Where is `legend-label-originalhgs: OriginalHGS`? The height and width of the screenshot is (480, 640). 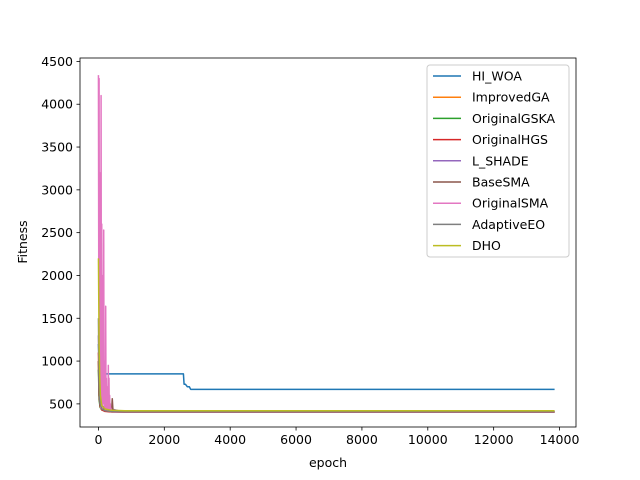 legend-label-originalhgs: OriginalHGS is located at coordinates (510, 139).